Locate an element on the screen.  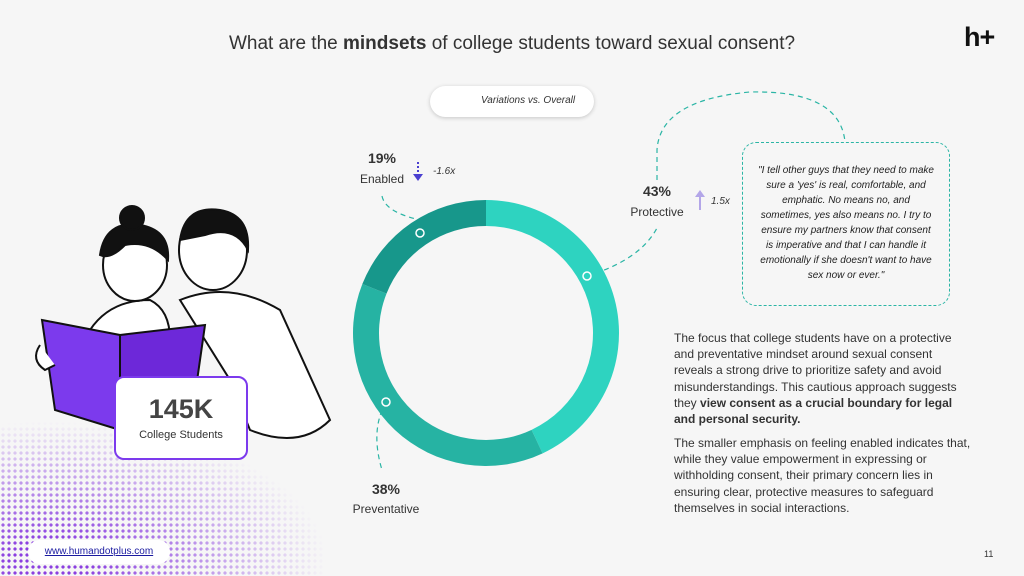
connector is located at coordinates (751, 135).